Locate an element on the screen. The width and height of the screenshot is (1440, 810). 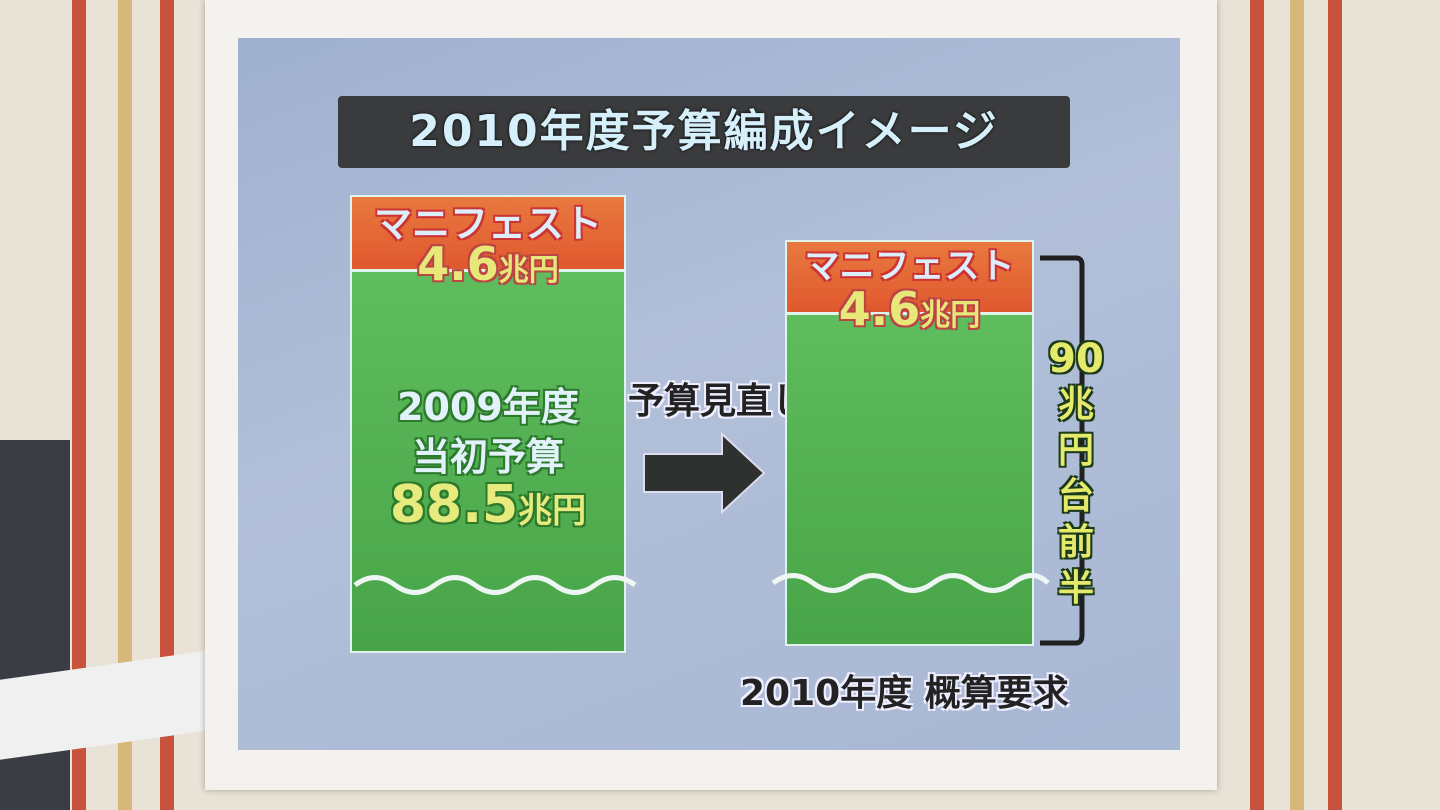
bracket-label-part: 円 is located at coordinates (1075, 450).